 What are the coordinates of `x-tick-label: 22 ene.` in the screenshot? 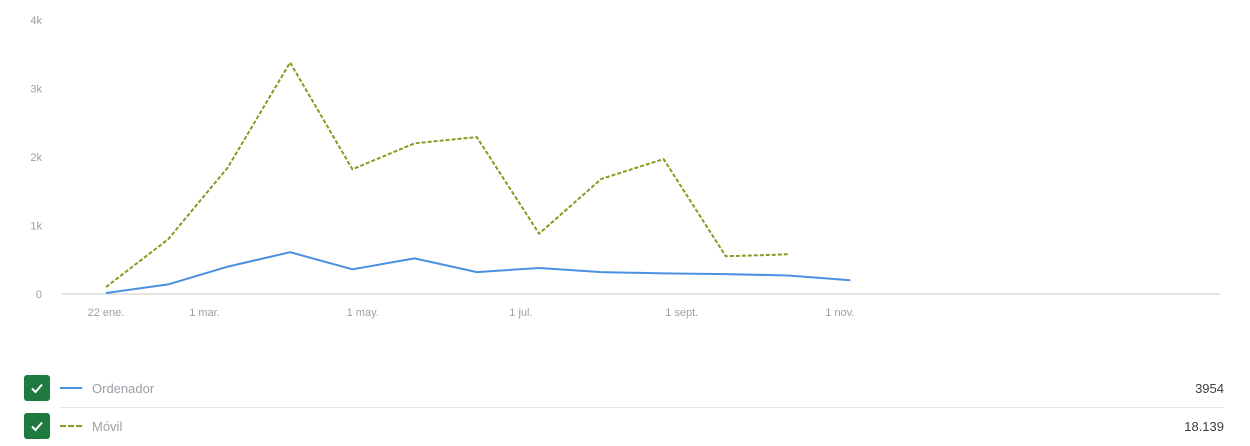 It's located at (106, 313).